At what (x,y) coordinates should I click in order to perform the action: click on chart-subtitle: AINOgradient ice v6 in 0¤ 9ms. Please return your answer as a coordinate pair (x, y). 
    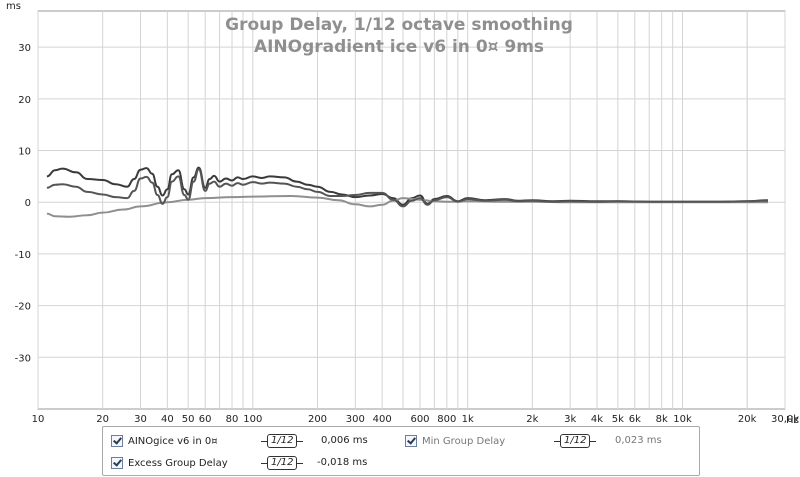
    Looking at the image, I should click on (399, 47).